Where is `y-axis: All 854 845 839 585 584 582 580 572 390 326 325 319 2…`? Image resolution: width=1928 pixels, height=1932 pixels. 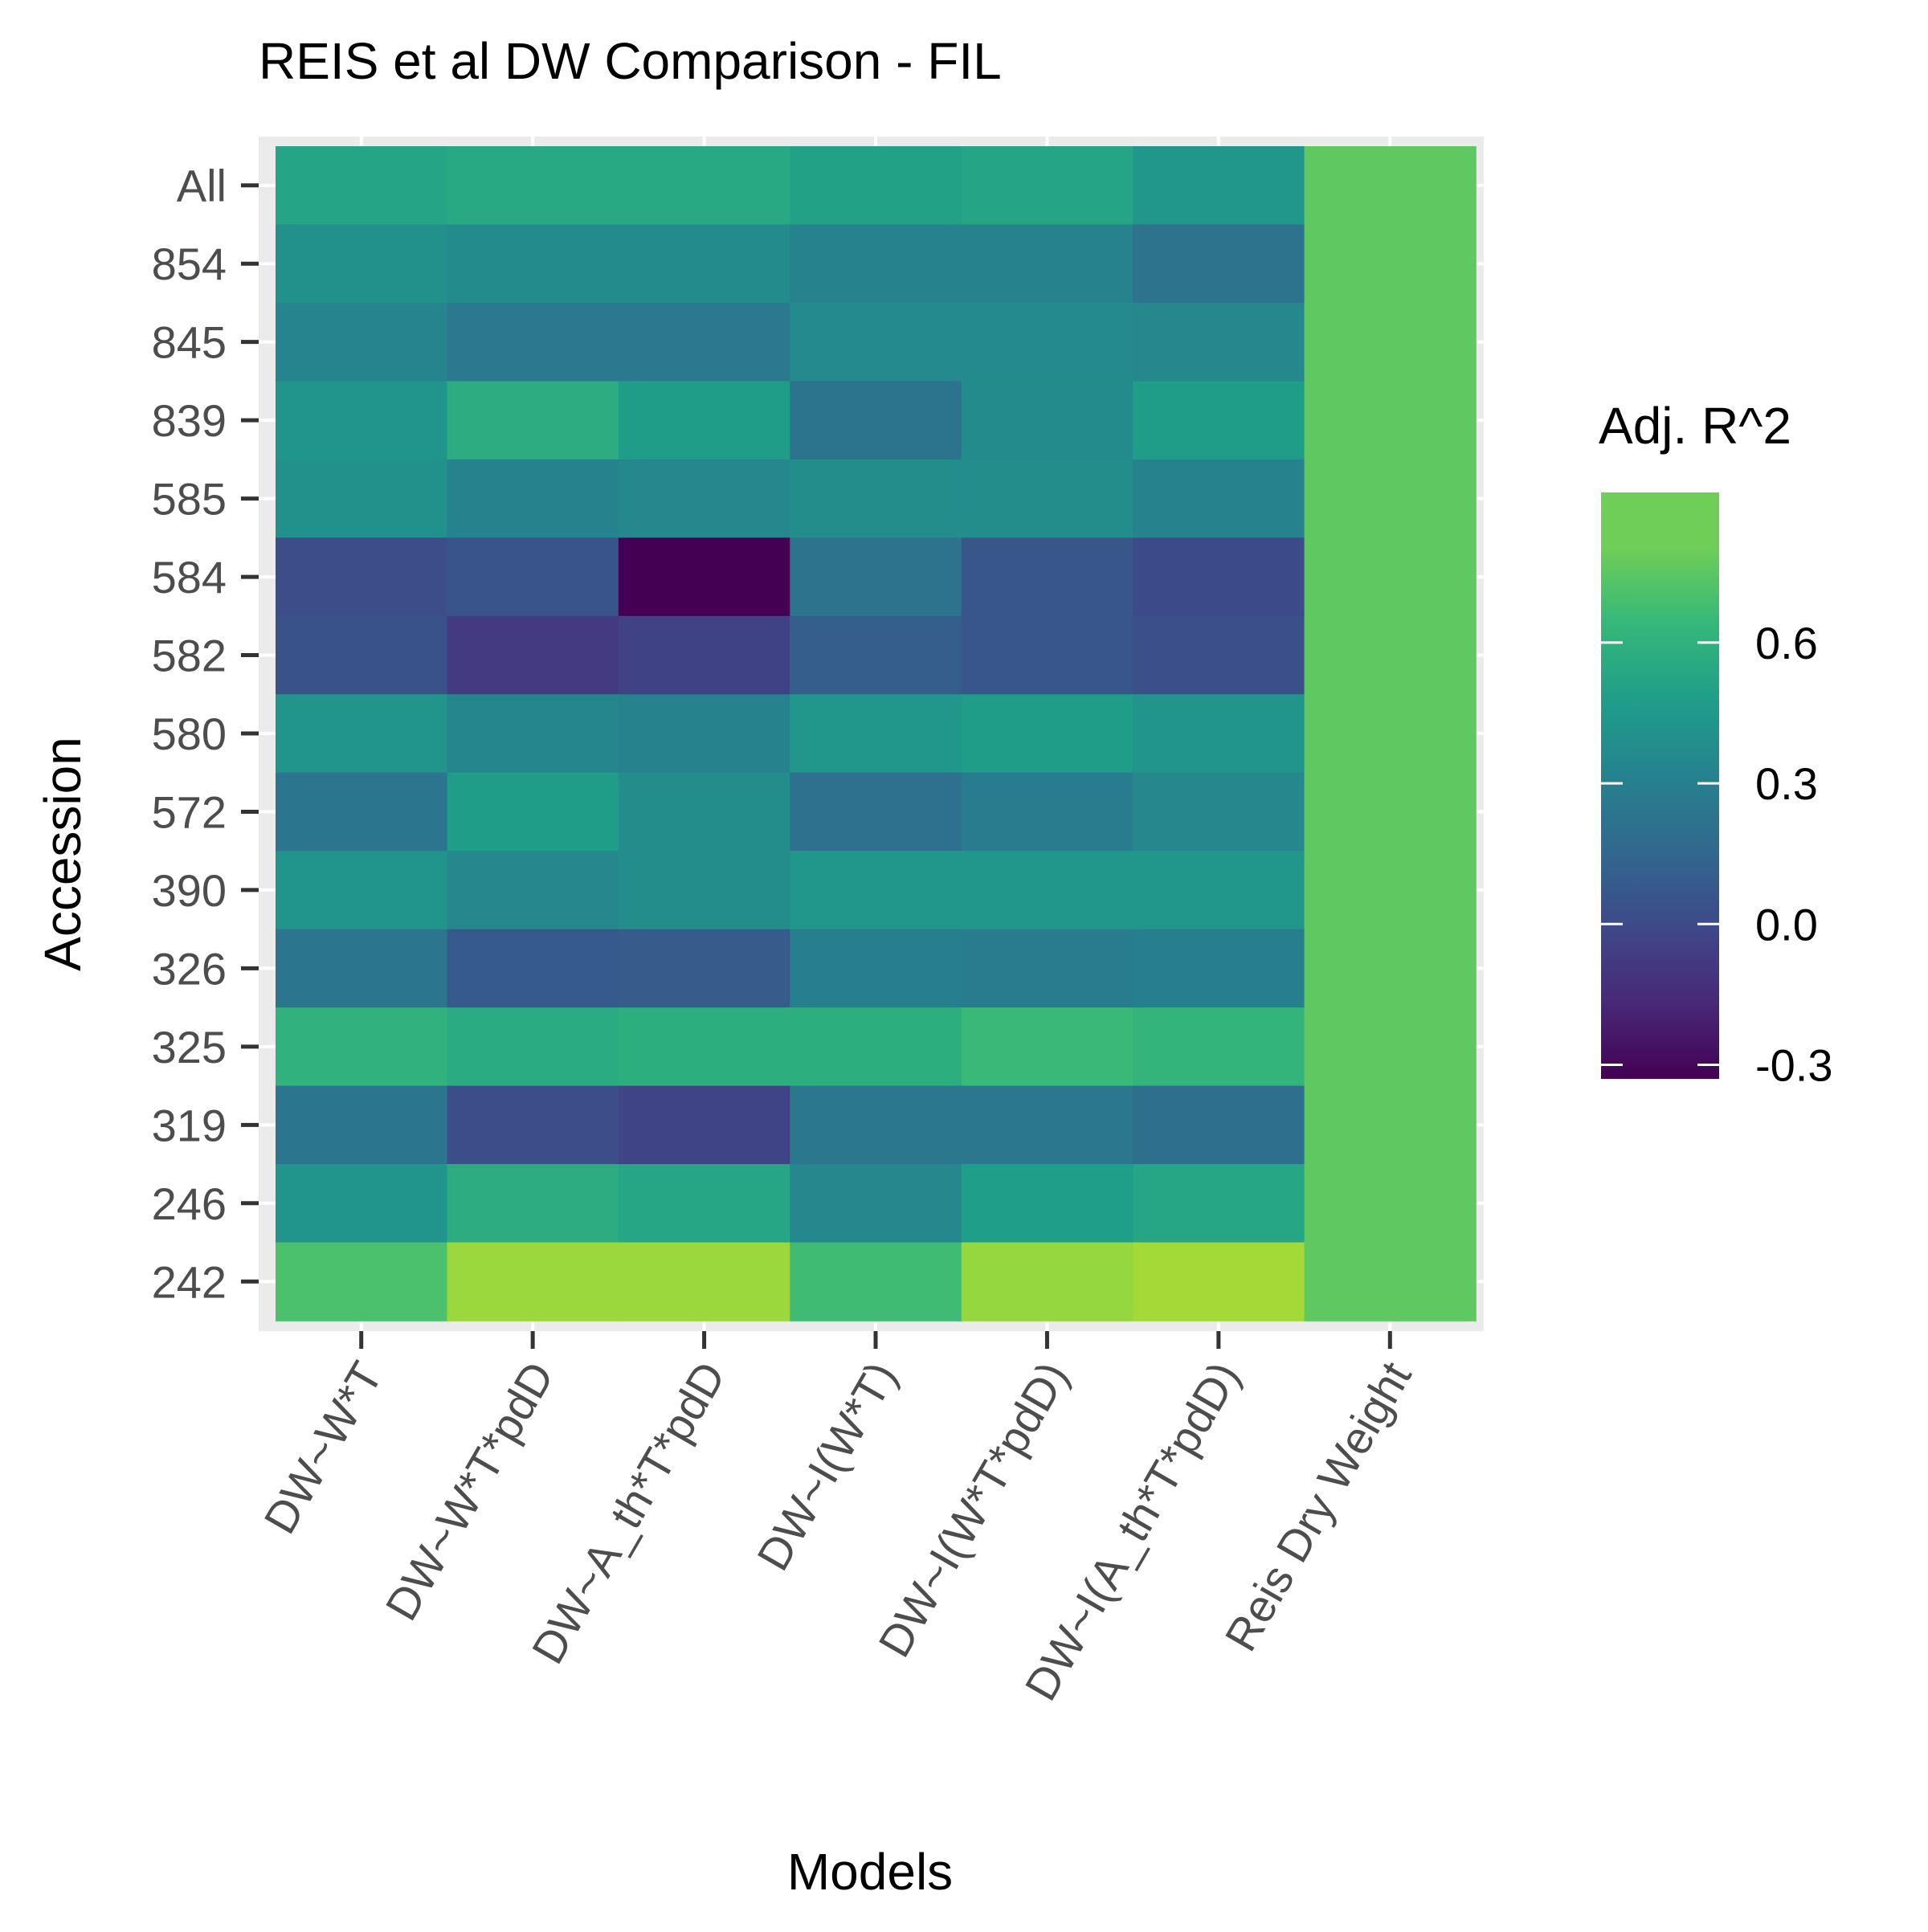 y-axis: All 854 845 839 585 584 582 580 572 390 326 325 319 2… is located at coordinates (205, 734).